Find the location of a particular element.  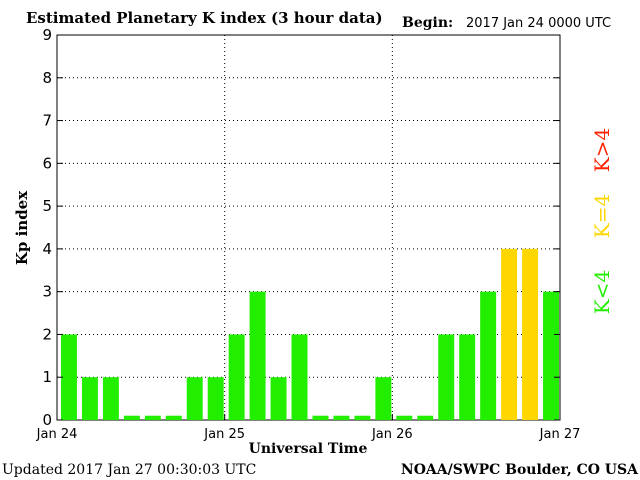

x-tick-label: Jan 26 is located at coordinates (392, 434).